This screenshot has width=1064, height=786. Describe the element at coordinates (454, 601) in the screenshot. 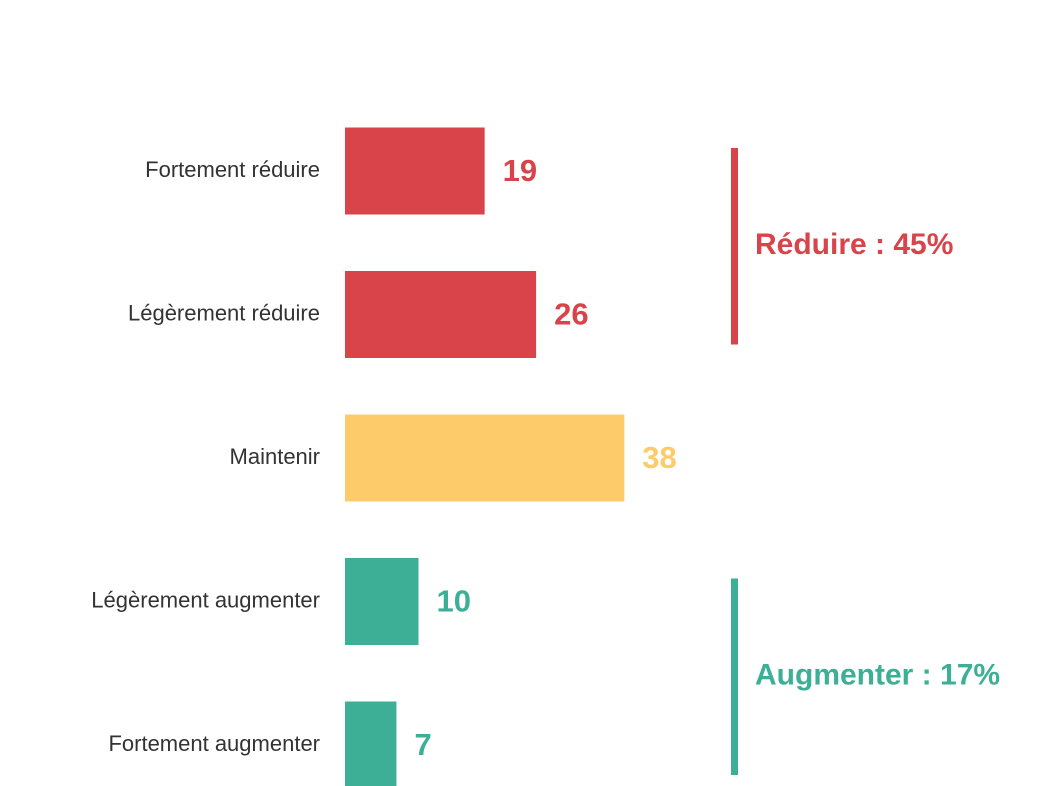

I see `value-label: 10` at that location.